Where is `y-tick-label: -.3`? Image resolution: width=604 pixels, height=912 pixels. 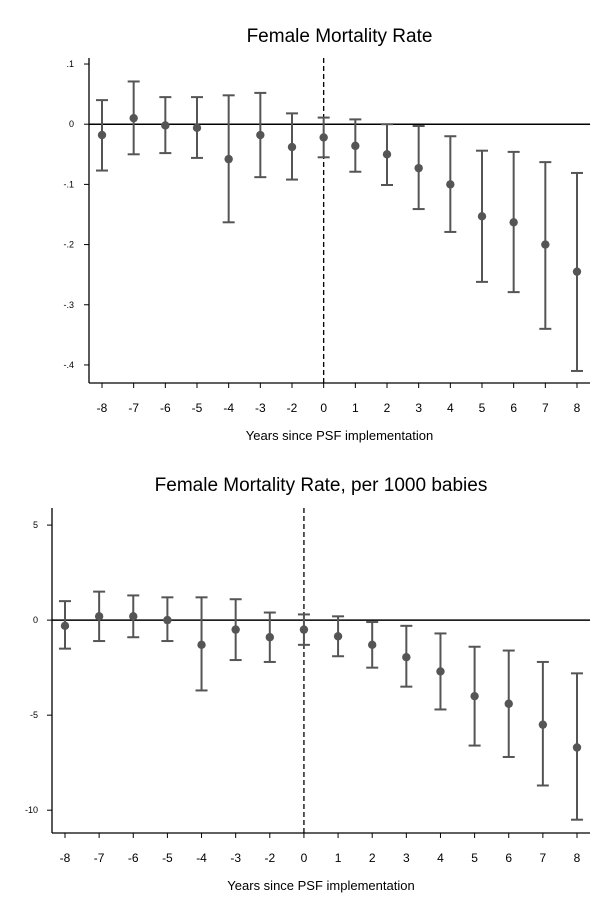
y-tick-label: -.3 is located at coordinates (68, 305).